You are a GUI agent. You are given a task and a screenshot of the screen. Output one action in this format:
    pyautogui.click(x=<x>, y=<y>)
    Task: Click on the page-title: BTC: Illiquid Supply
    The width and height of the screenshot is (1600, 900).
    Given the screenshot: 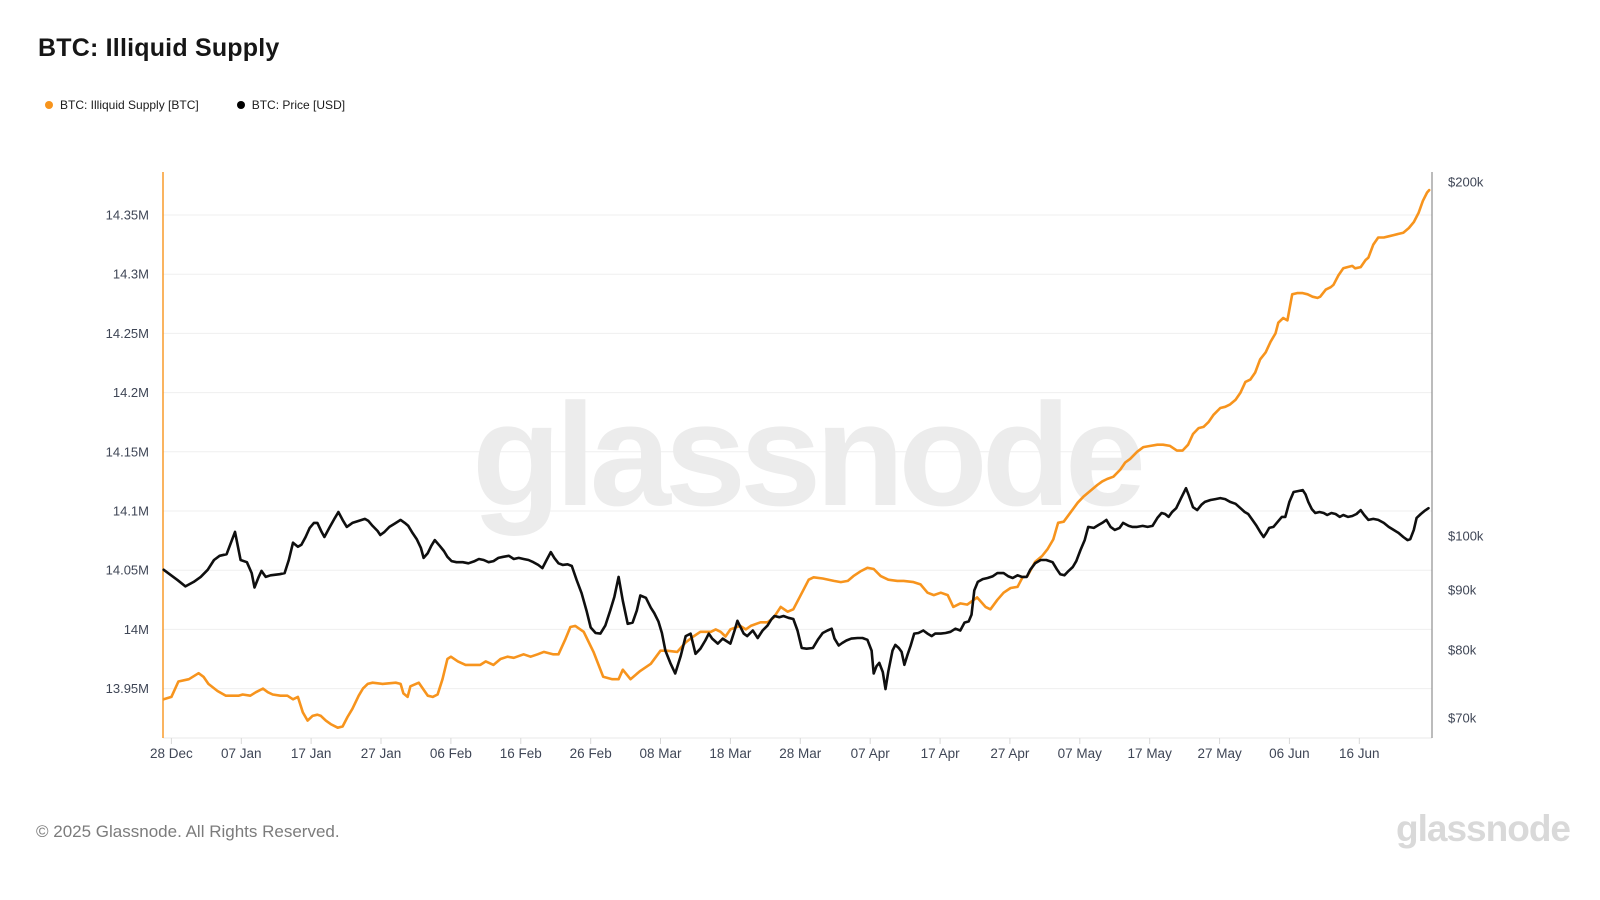 What is the action you would take?
    pyautogui.click(x=159, y=48)
    